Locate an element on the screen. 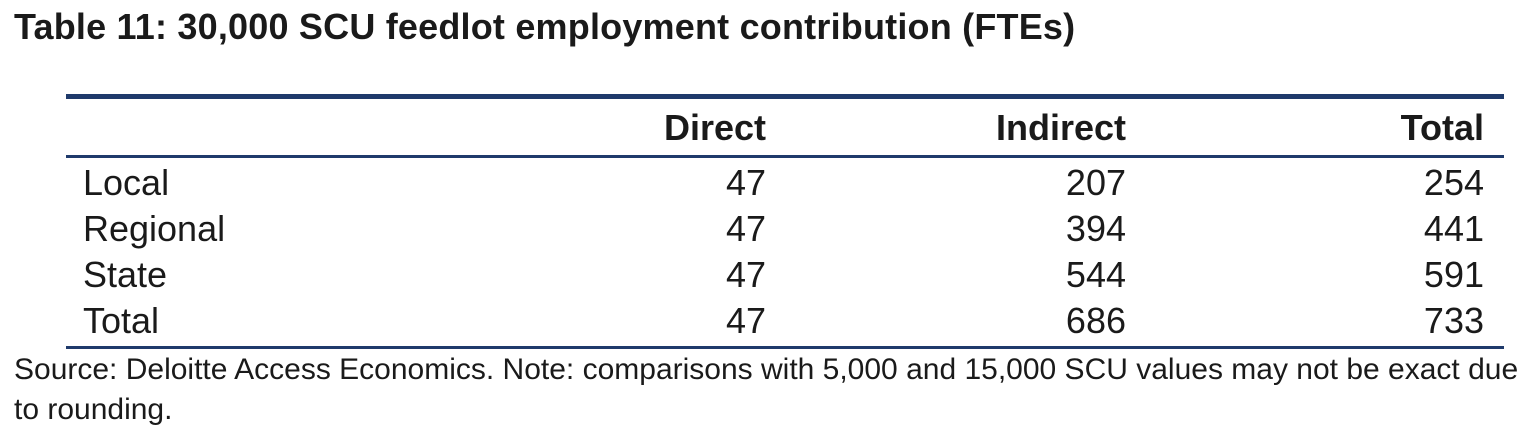 The image size is (1536, 437). row-label: Regional is located at coordinates (154, 228).